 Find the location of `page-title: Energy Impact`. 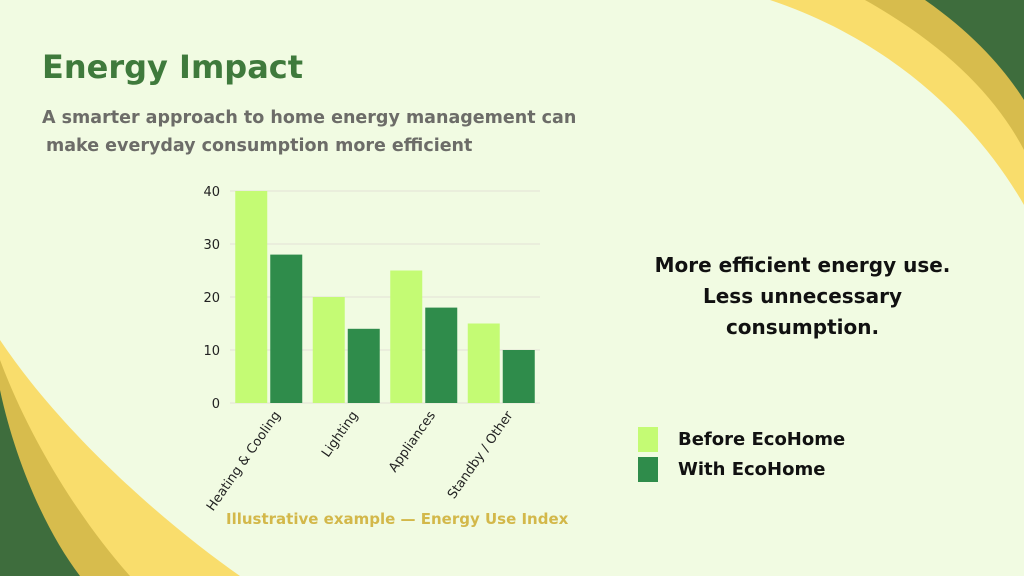

page-title: Energy Impact is located at coordinates (173, 67).